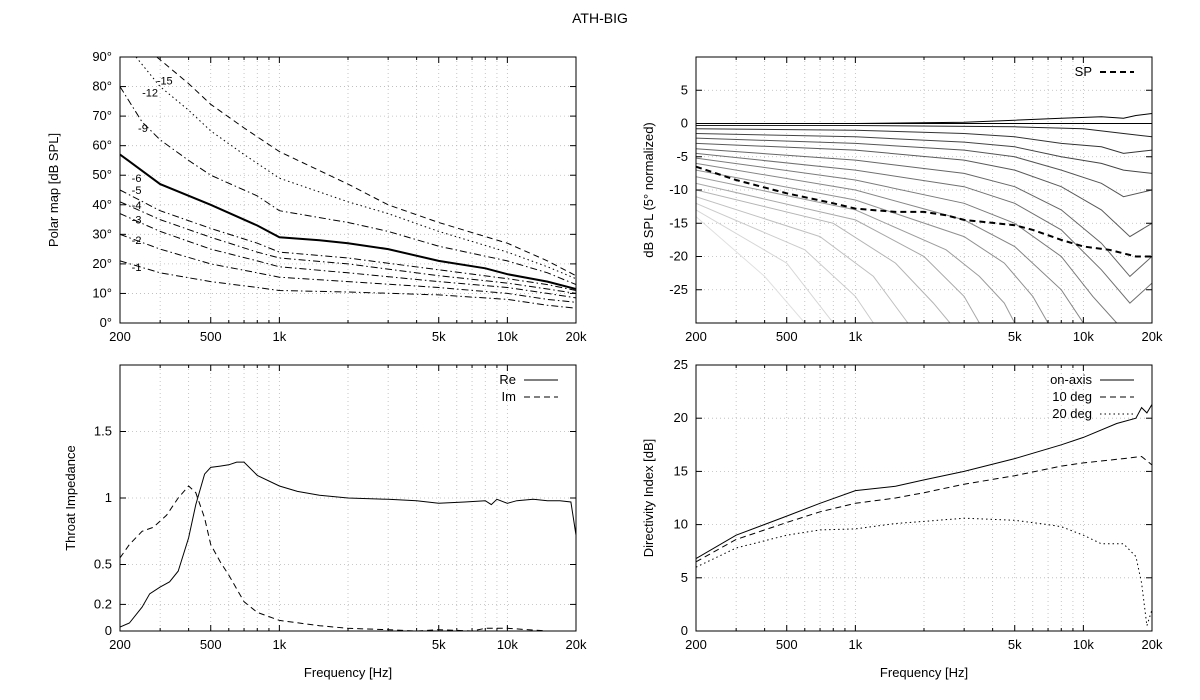  I want to click on series-5-line, so click(924, 190).